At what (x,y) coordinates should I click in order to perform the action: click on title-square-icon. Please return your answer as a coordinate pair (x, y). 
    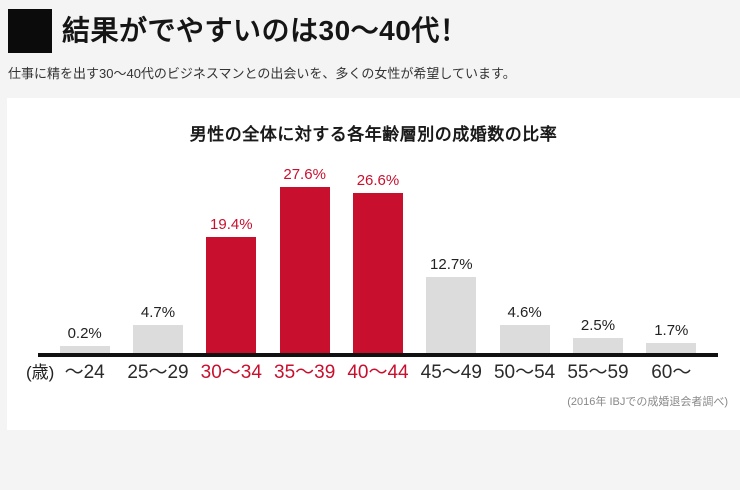
    Looking at the image, I should click on (30, 31).